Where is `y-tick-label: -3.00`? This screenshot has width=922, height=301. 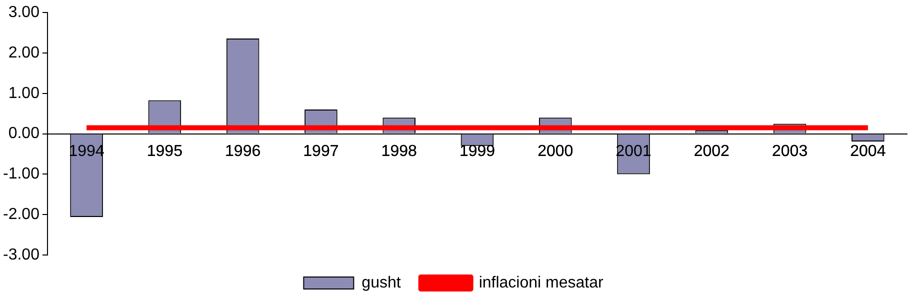
y-tick-label: -3.00 is located at coordinates (21, 255).